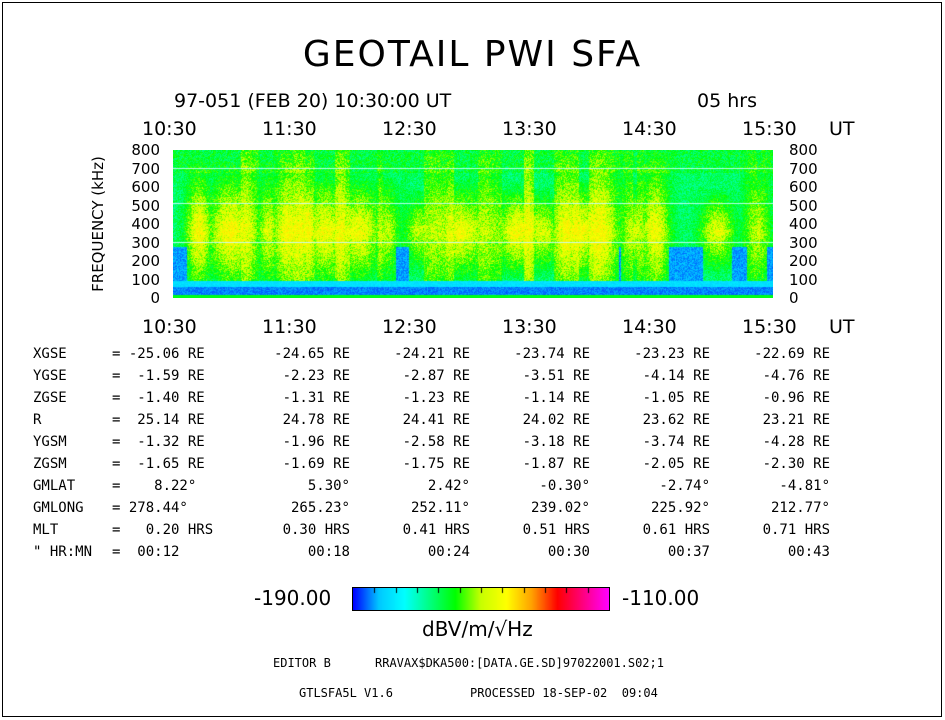 The width and height of the screenshot is (945, 720). I want to click on ephemeris-value: -1.31 RE, so click(316, 398).